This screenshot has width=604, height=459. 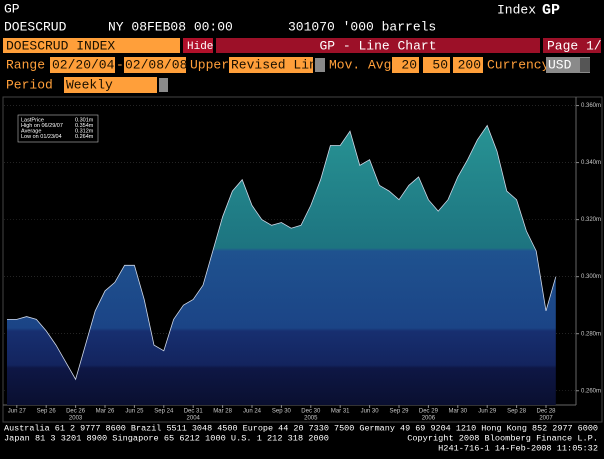 What do you see at coordinates (518, 64) in the screenshot?
I see `currency-label: Currency` at bounding box center [518, 64].